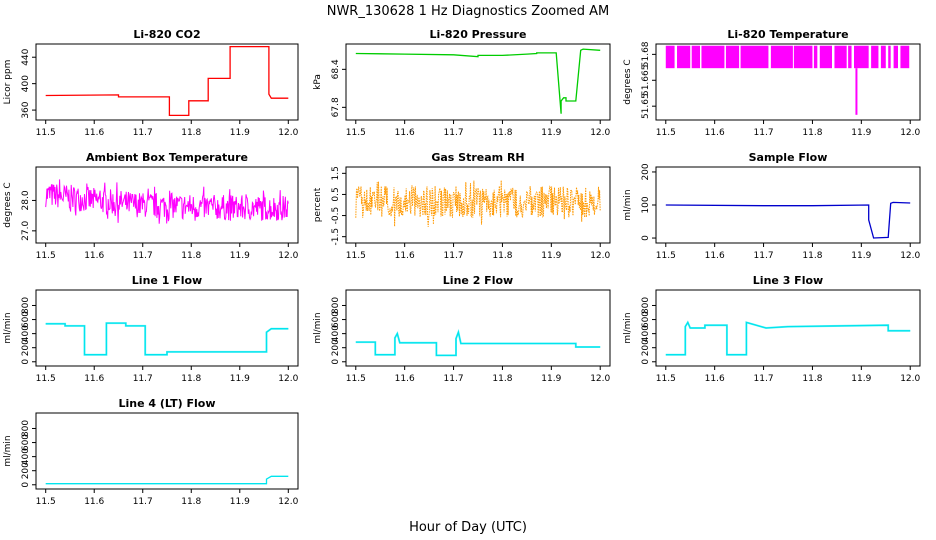 The width and height of the screenshot is (936, 540). I want to click on panel-title: Li-820 Temperature, so click(787, 34).